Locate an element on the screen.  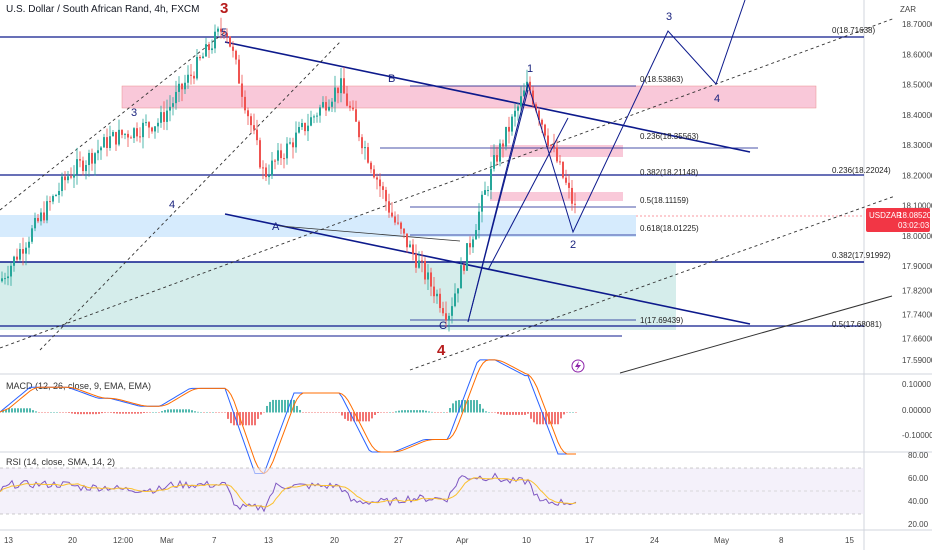
time-tick: 13 is located at coordinates (268, 540).